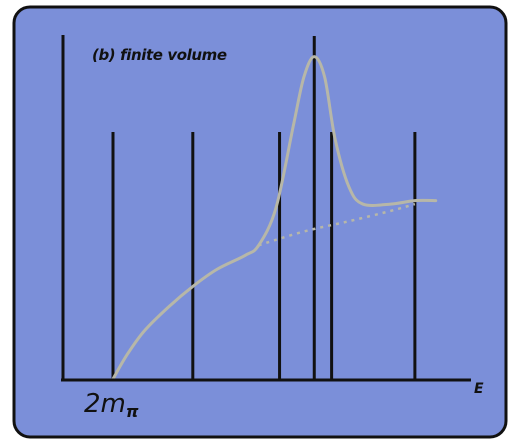  I want to click on origin-label: 2mπ, so click(111, 405).